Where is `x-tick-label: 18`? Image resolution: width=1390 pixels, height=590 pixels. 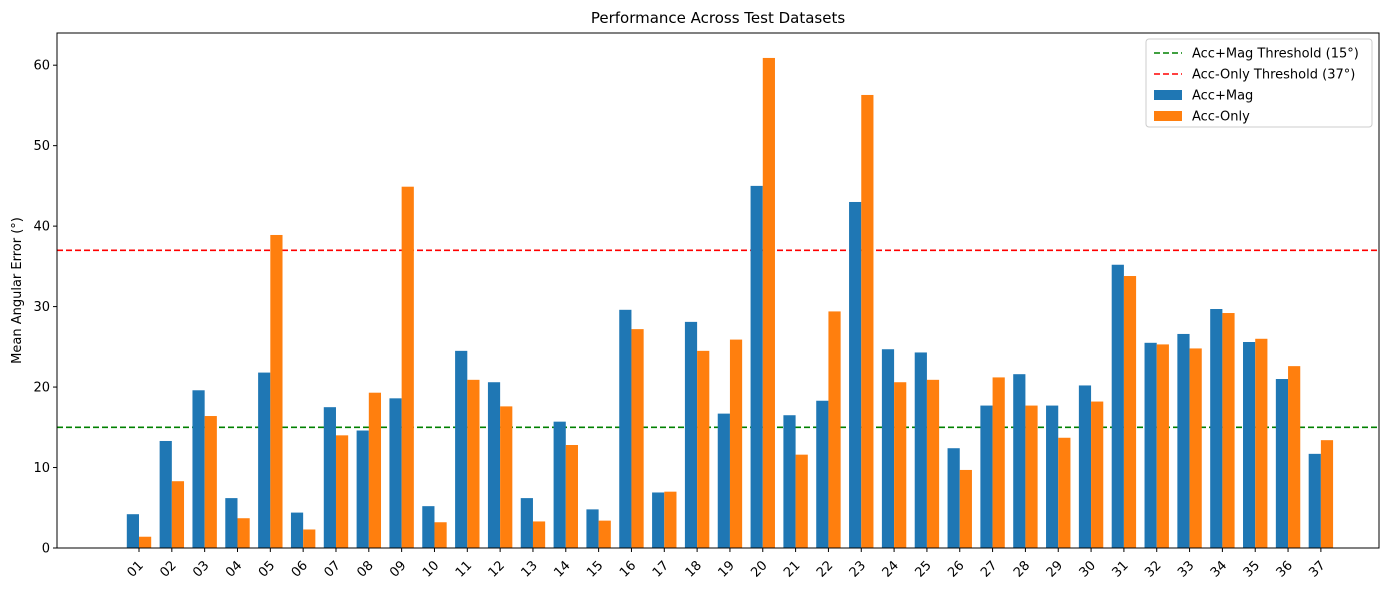
x-tick-label: 18 is located at coordinates (694, 569).